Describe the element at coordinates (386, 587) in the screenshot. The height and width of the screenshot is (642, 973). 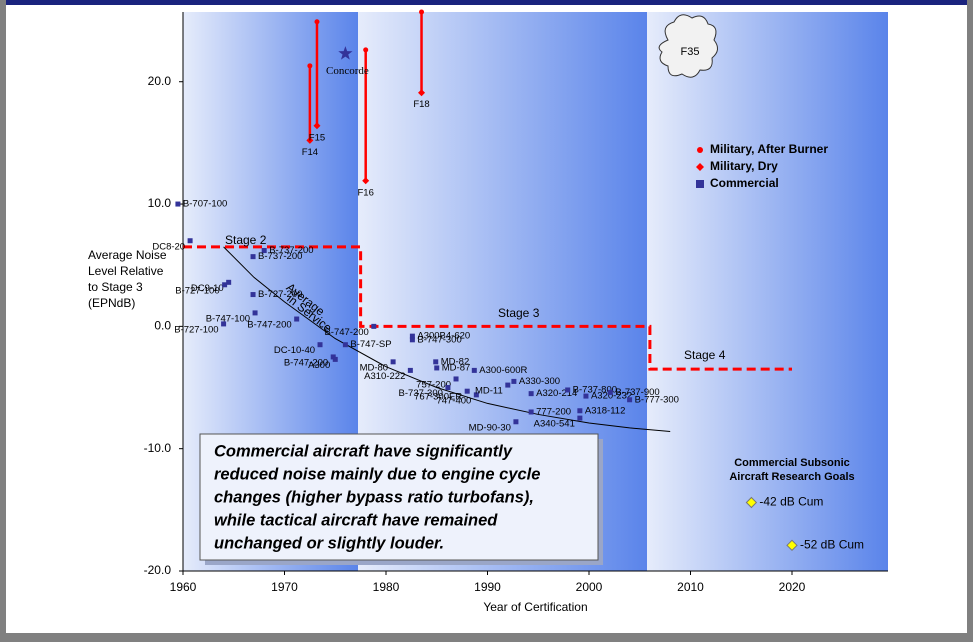
I see `x-tick-label: 1980` at that location.